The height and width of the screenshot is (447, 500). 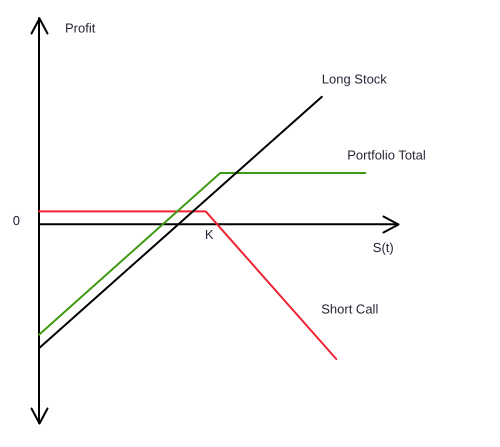 What do you see at coordinates (349, 309) in the screenshot?
I see `series-label: Short Call` at bounding box center [349, 309].